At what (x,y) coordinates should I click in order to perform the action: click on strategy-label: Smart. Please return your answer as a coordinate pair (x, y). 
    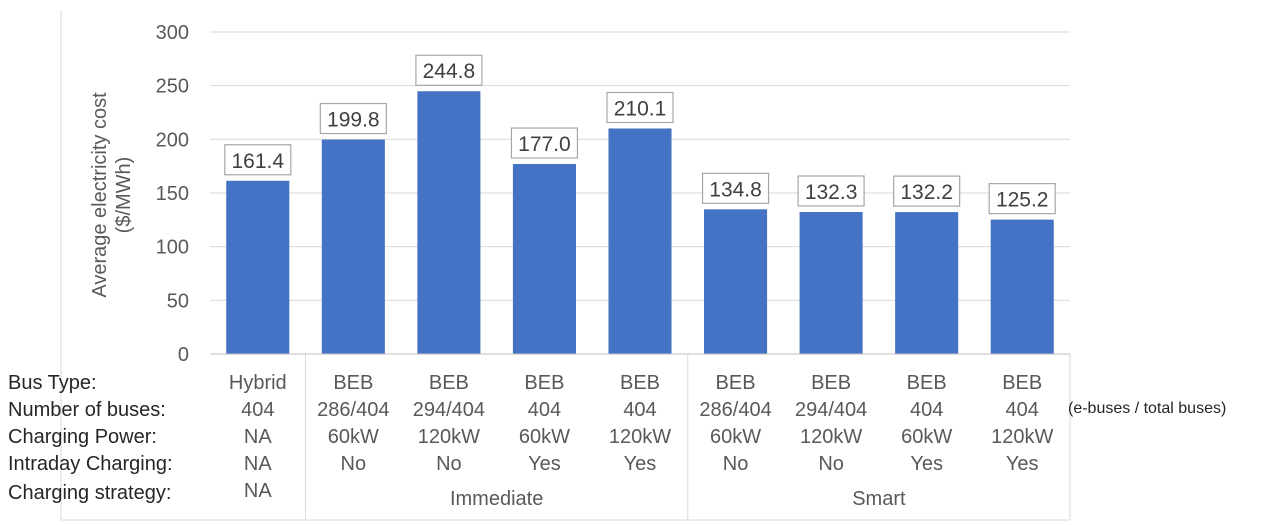
    Looking at the image, I should click on (879, 499).